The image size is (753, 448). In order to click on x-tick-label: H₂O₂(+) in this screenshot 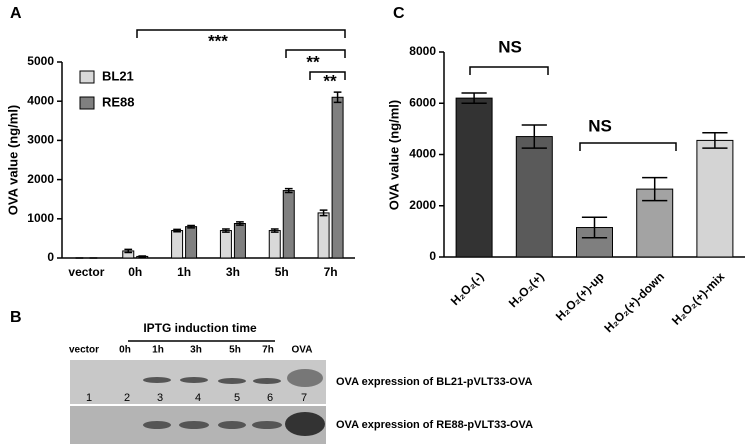, I will do `click(526, 289)`.